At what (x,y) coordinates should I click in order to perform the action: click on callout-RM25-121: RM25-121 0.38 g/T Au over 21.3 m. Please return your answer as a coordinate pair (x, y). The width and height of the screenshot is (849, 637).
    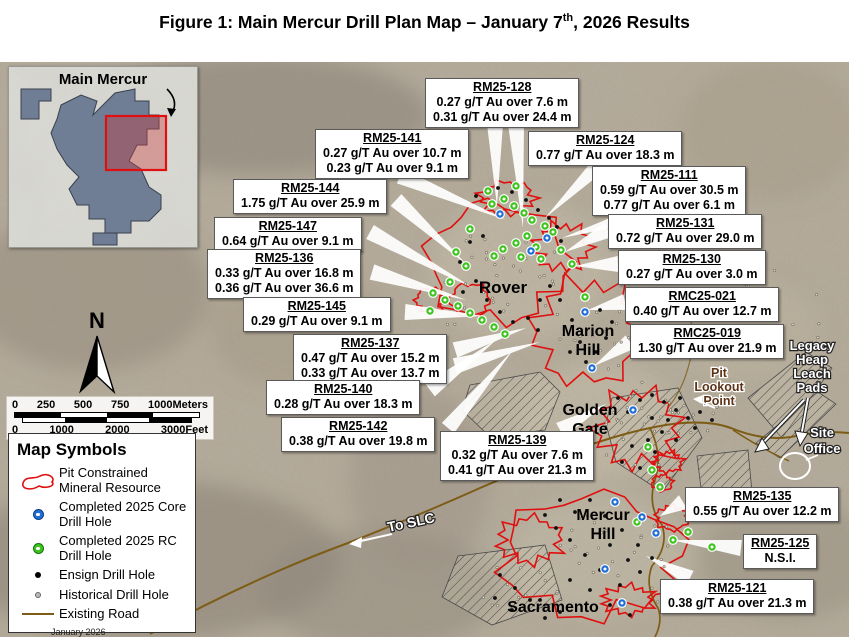
    Looking at the image, I should click on (737, 596).